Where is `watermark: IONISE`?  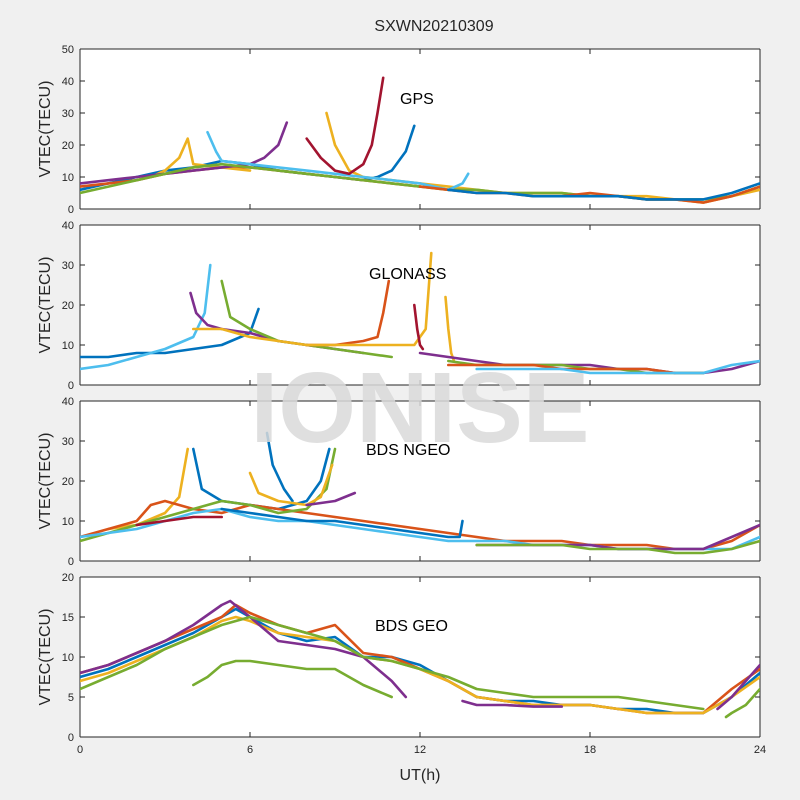 watermark: IONISE is located at coordinates (420, 408).